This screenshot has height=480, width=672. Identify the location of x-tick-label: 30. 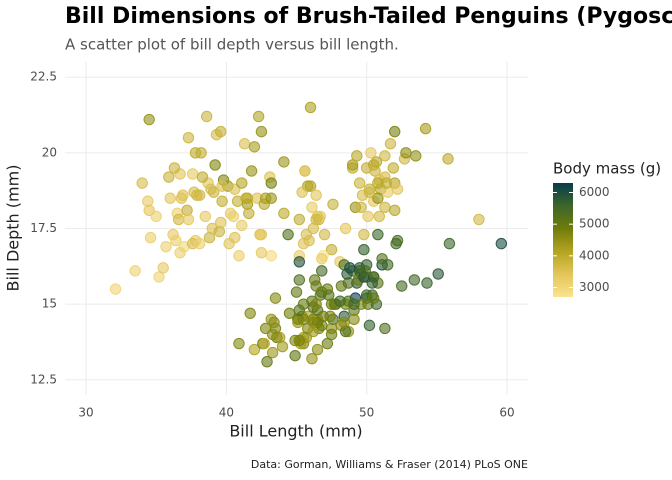
(85, 413).